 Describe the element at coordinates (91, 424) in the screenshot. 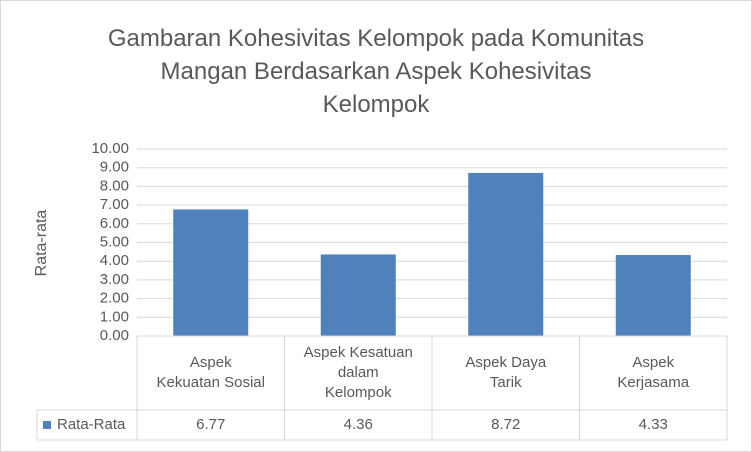

I see `legend-label: Rata-Rata` at that location.